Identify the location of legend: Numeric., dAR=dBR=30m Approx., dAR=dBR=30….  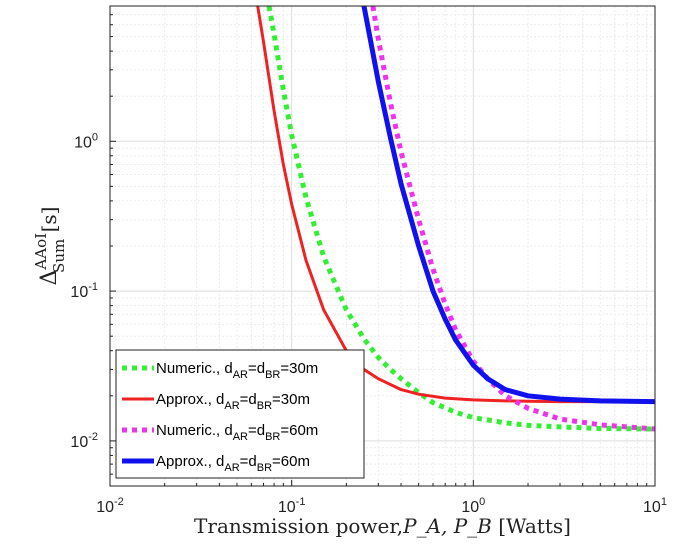
(240, 414).